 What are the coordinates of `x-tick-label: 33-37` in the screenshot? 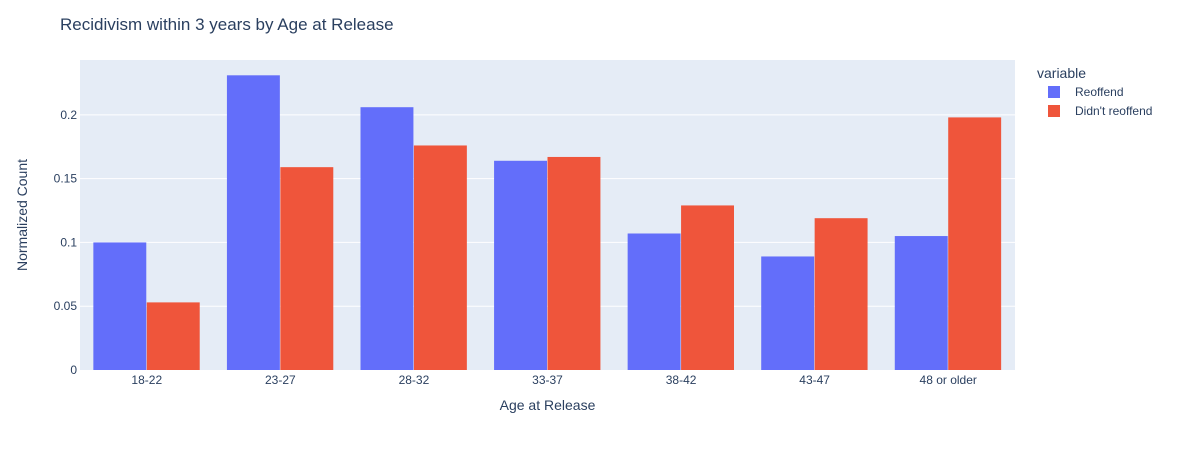 It's located at (547, 380).